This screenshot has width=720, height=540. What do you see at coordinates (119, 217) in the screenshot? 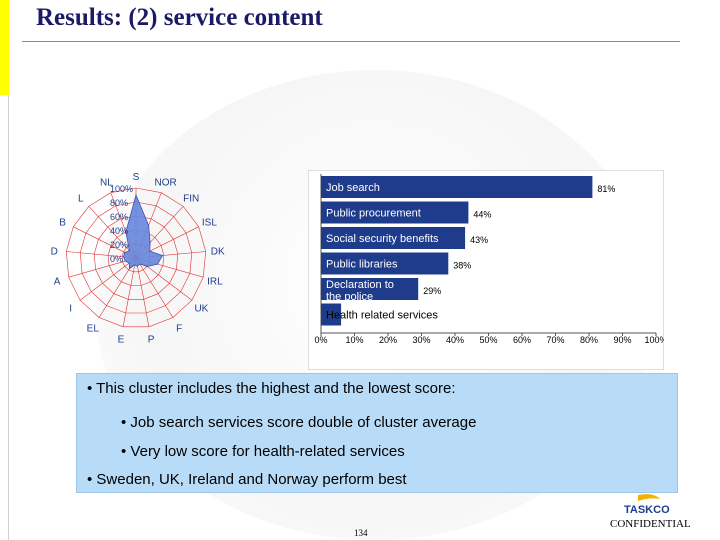
I see `radar-tick-label: 60%` at bounding box center [119, 217].